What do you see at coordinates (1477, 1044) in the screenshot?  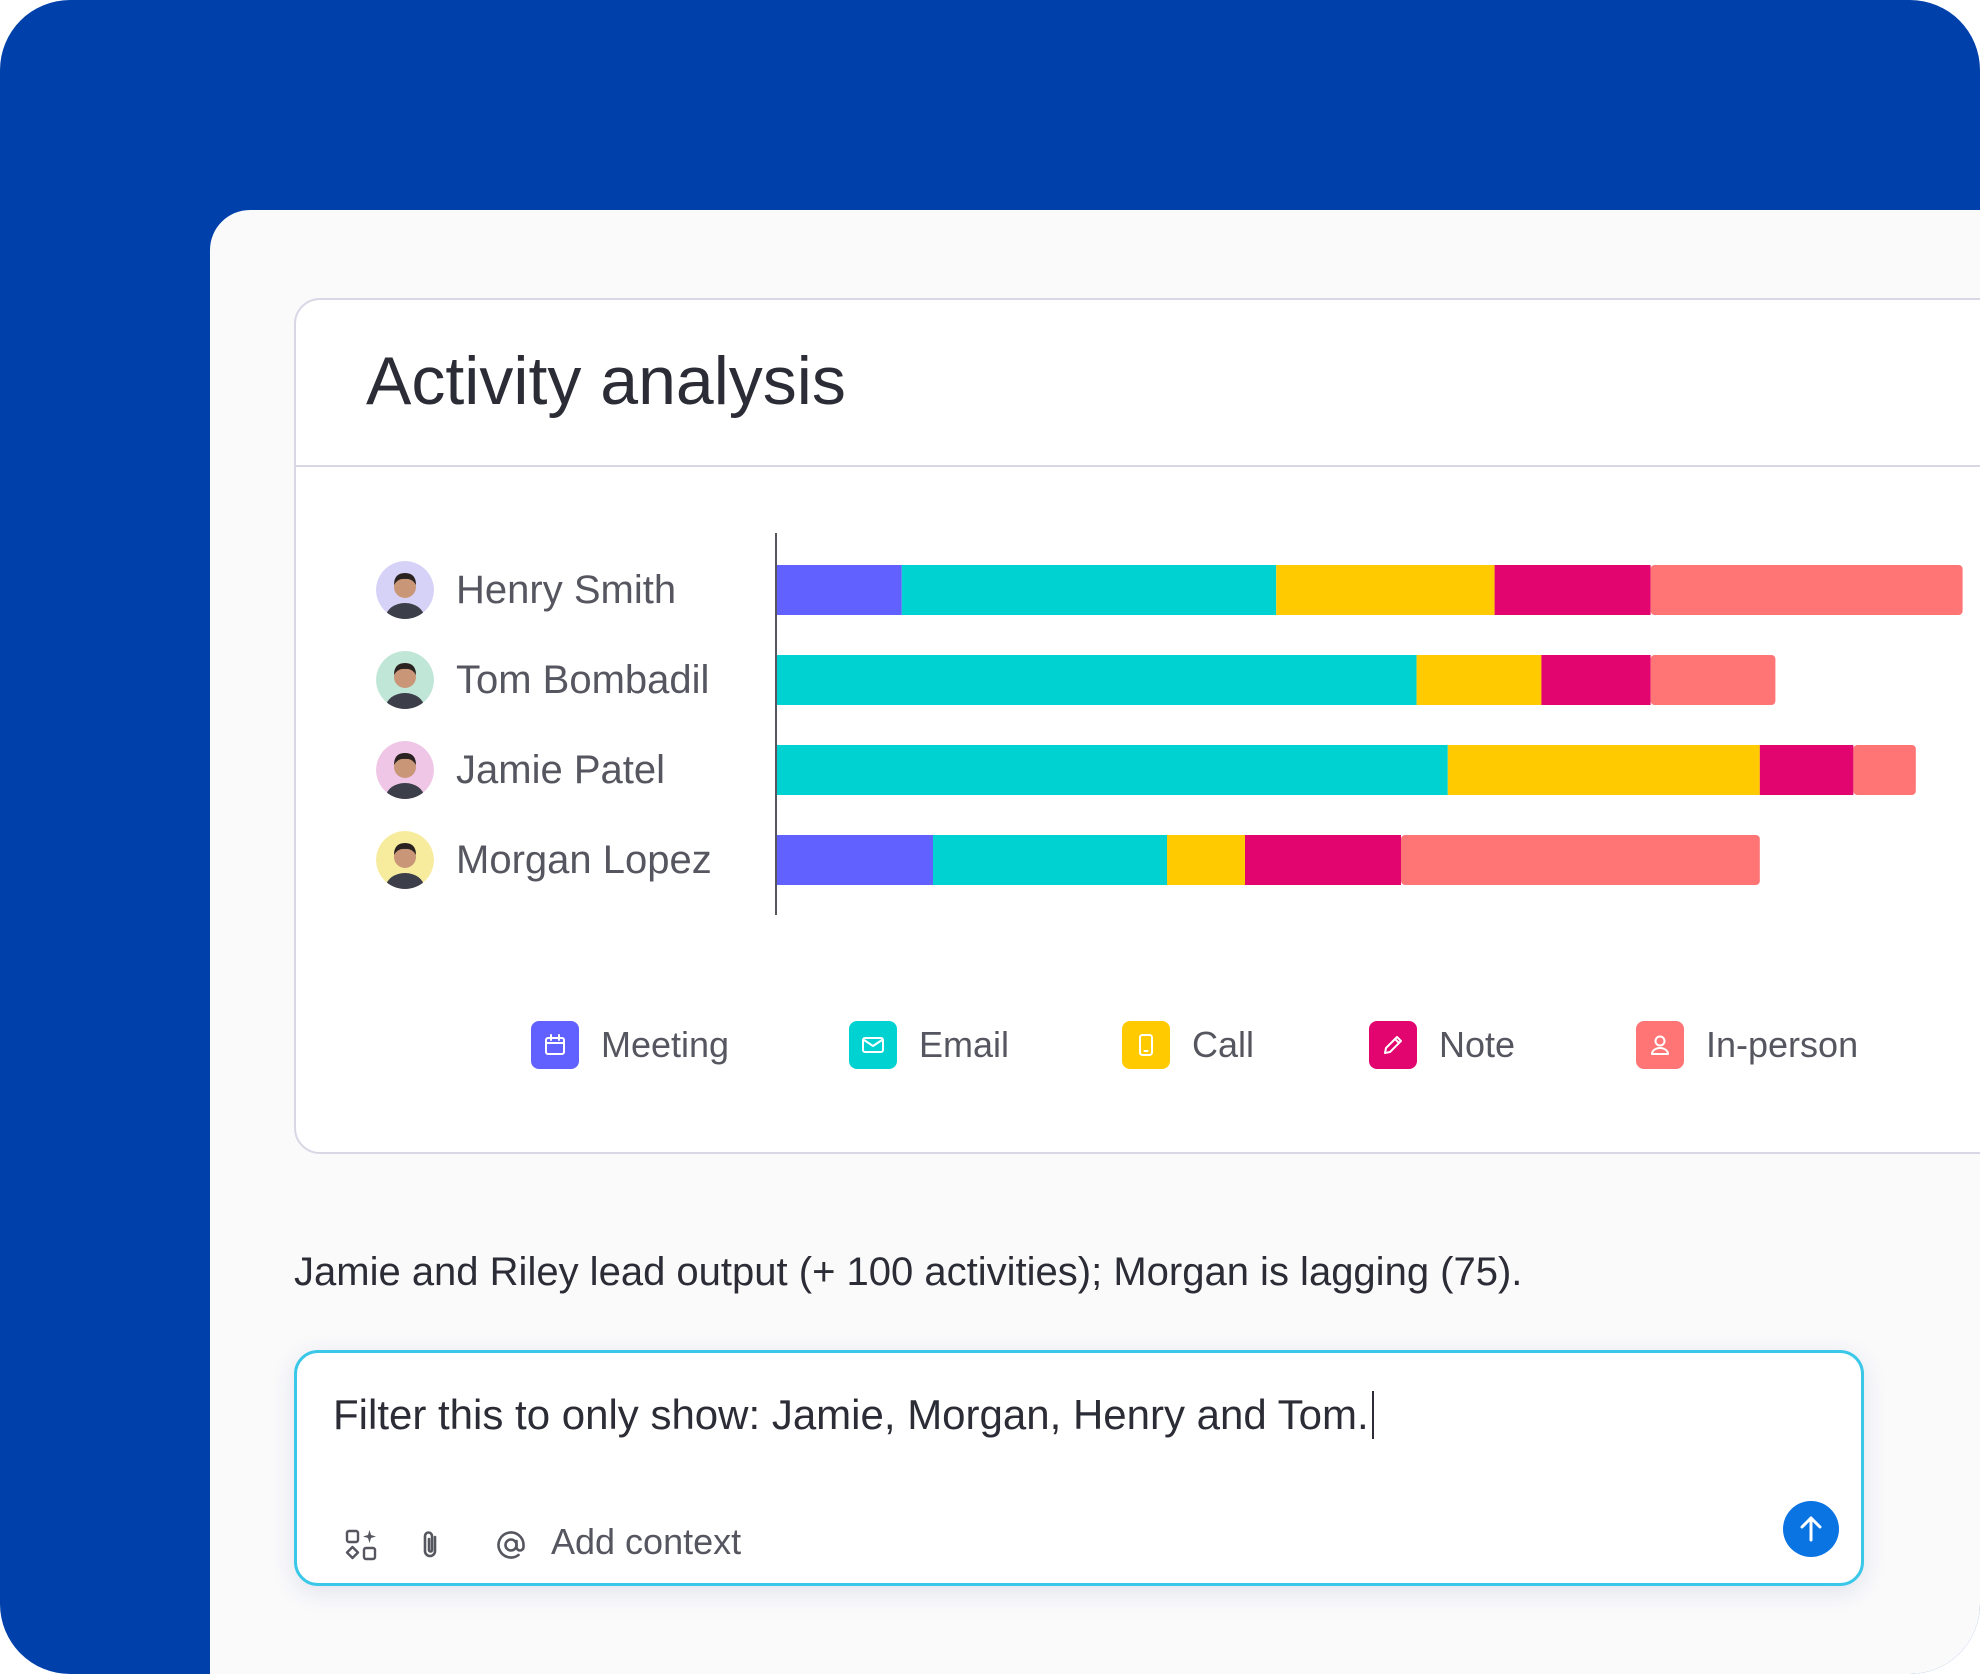 I see `legend-label: Note` at bounding box center [1477, 1044].